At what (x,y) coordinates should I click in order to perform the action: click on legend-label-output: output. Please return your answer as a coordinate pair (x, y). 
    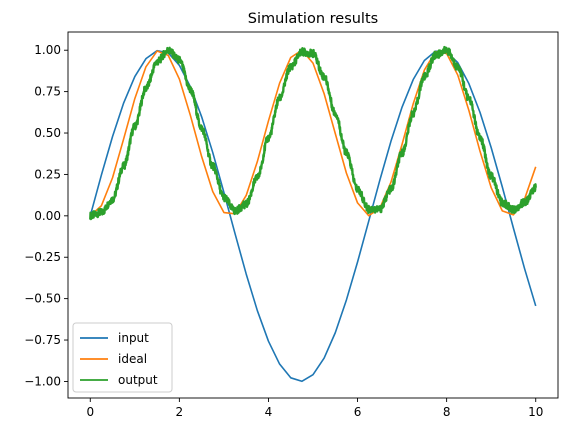
    Looking at the image, I should click on (138, 380).